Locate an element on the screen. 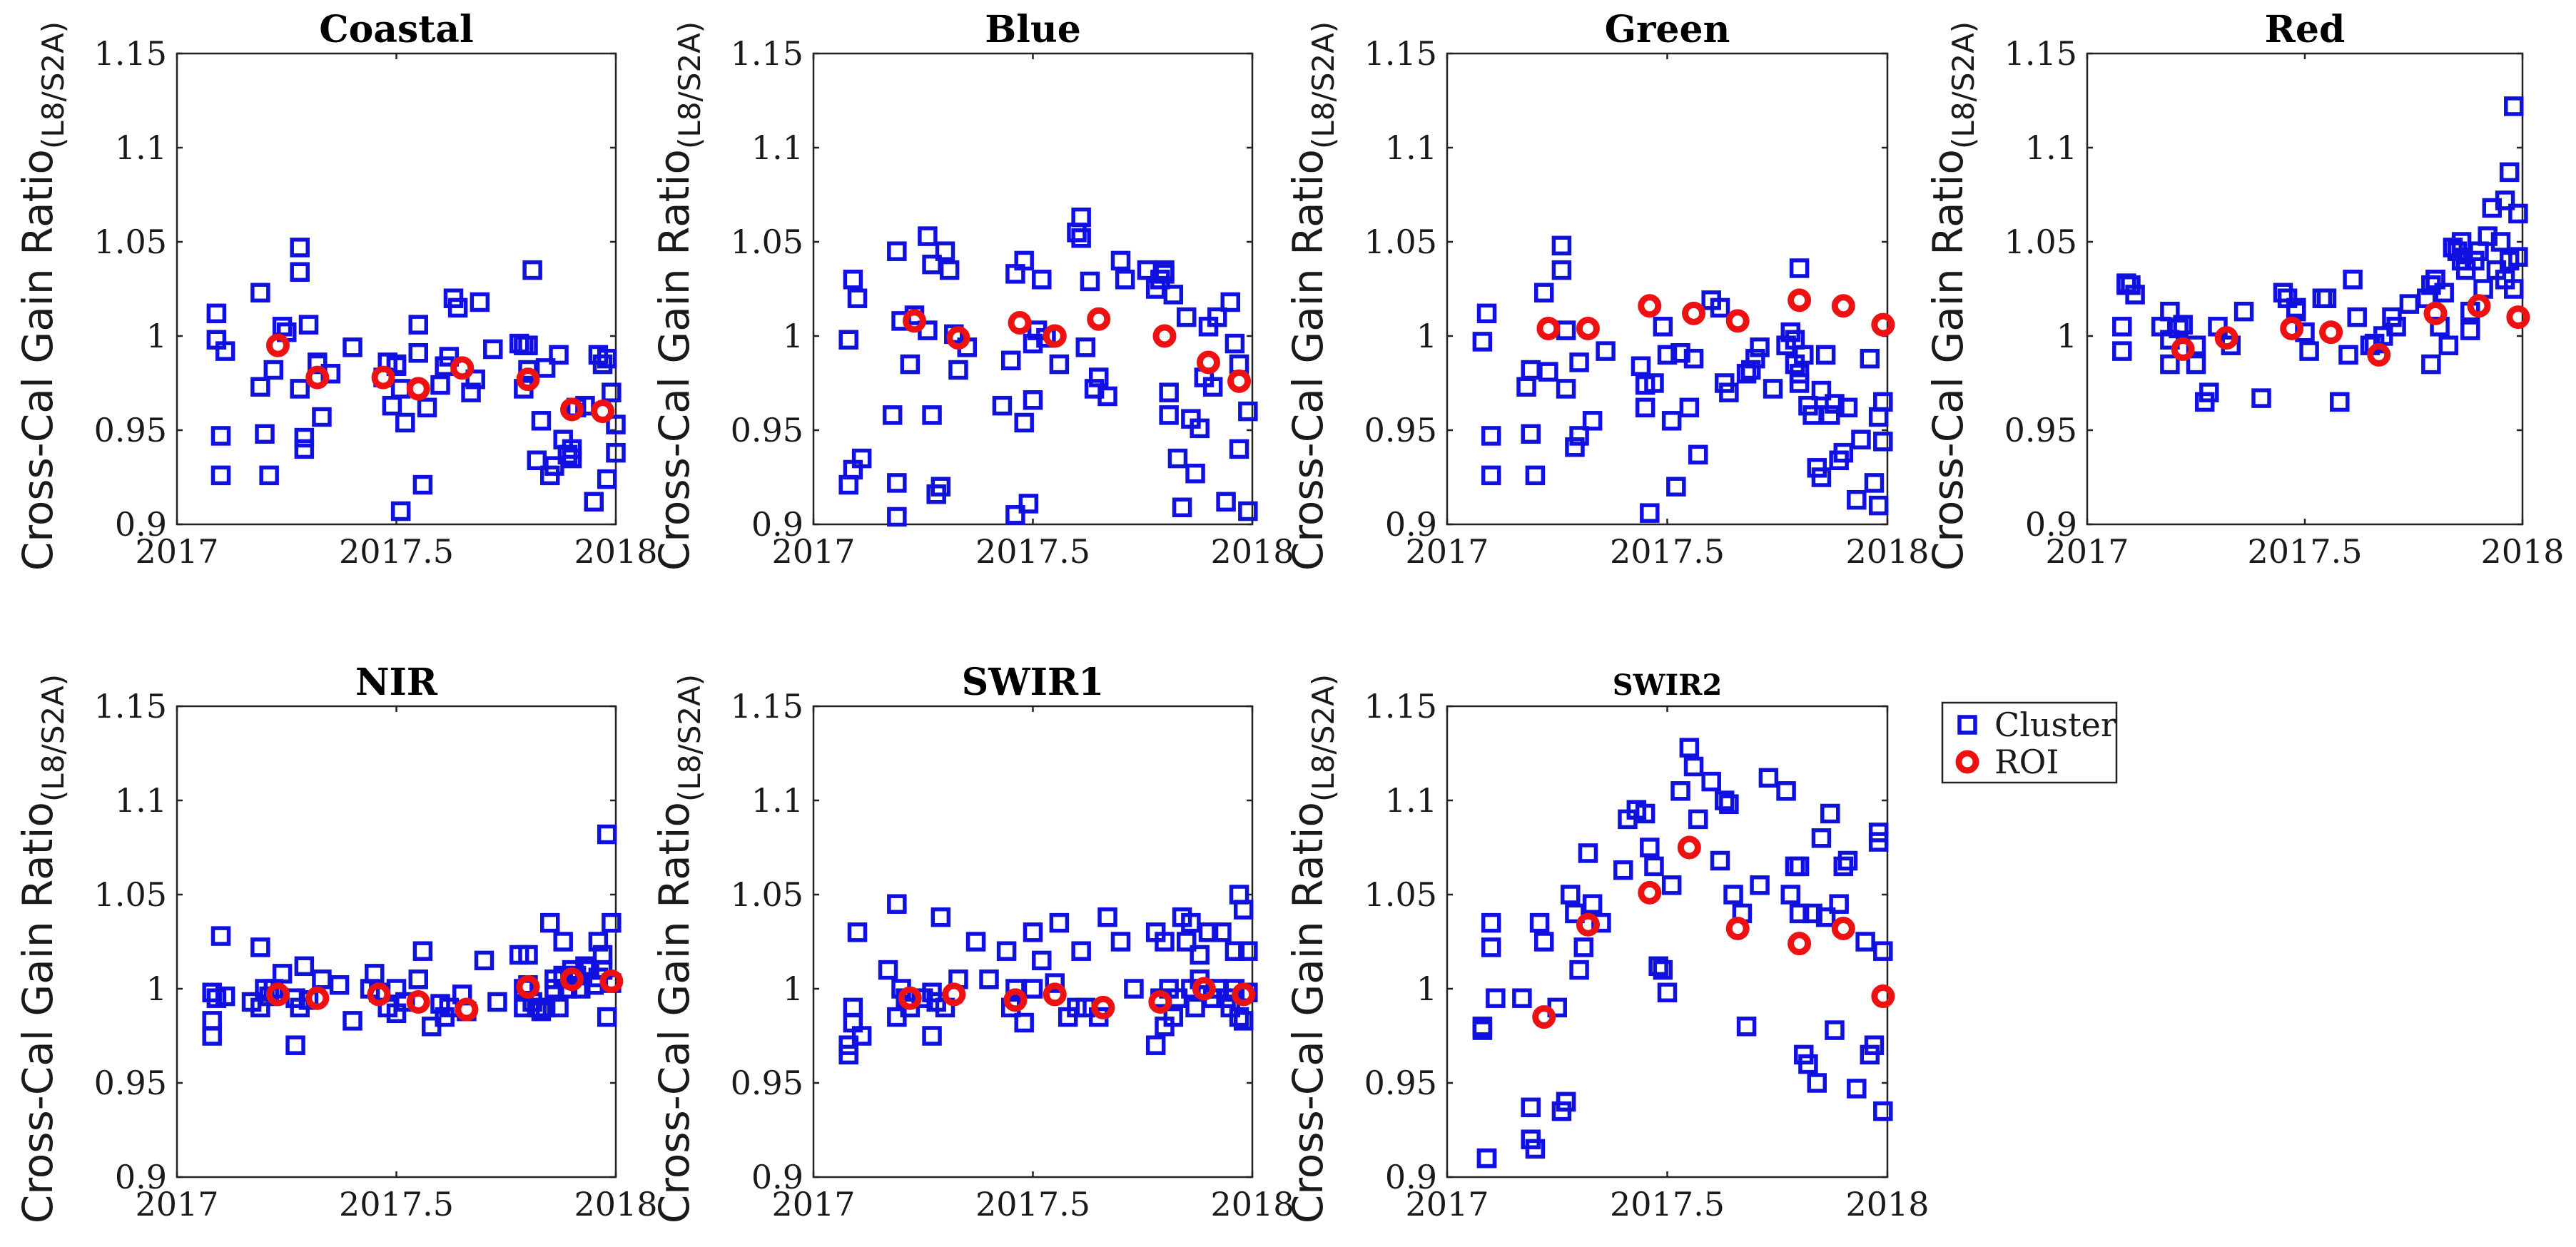  red-xtick-label: 2017 is located at coordinates (2087, 551).